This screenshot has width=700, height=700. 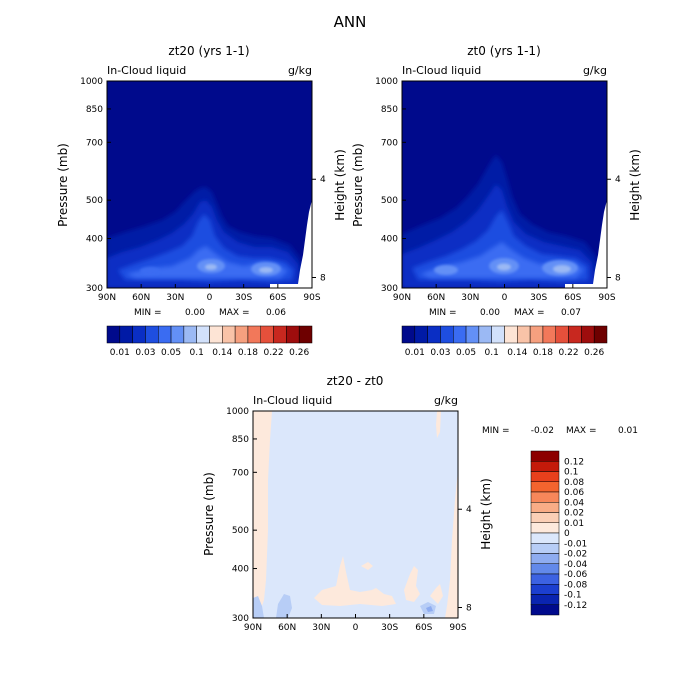 I want to click on panel-diff-contour-field, so click(x=355, y=514).